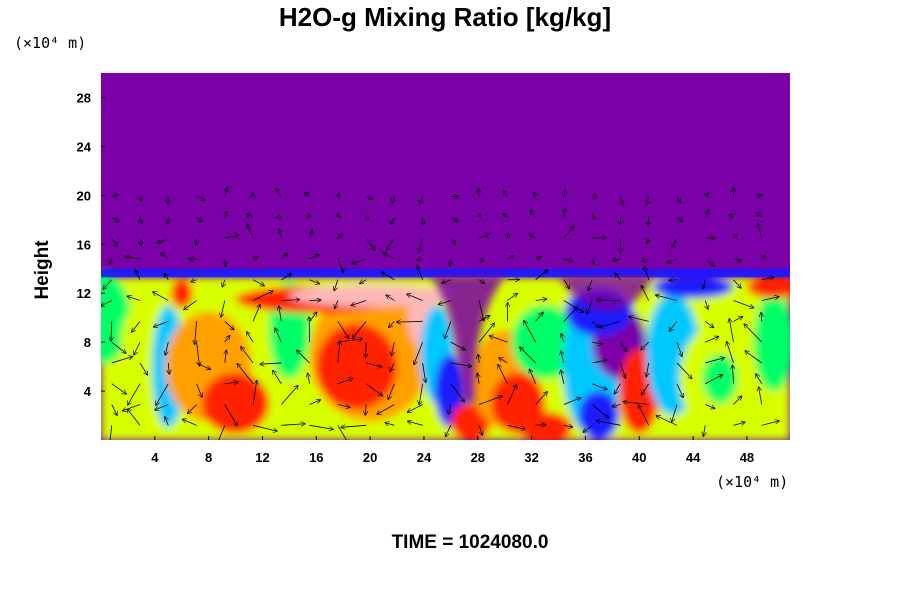 The image size is (900, 600). I want to click on x-tick-label: 44, so click(693, 457).